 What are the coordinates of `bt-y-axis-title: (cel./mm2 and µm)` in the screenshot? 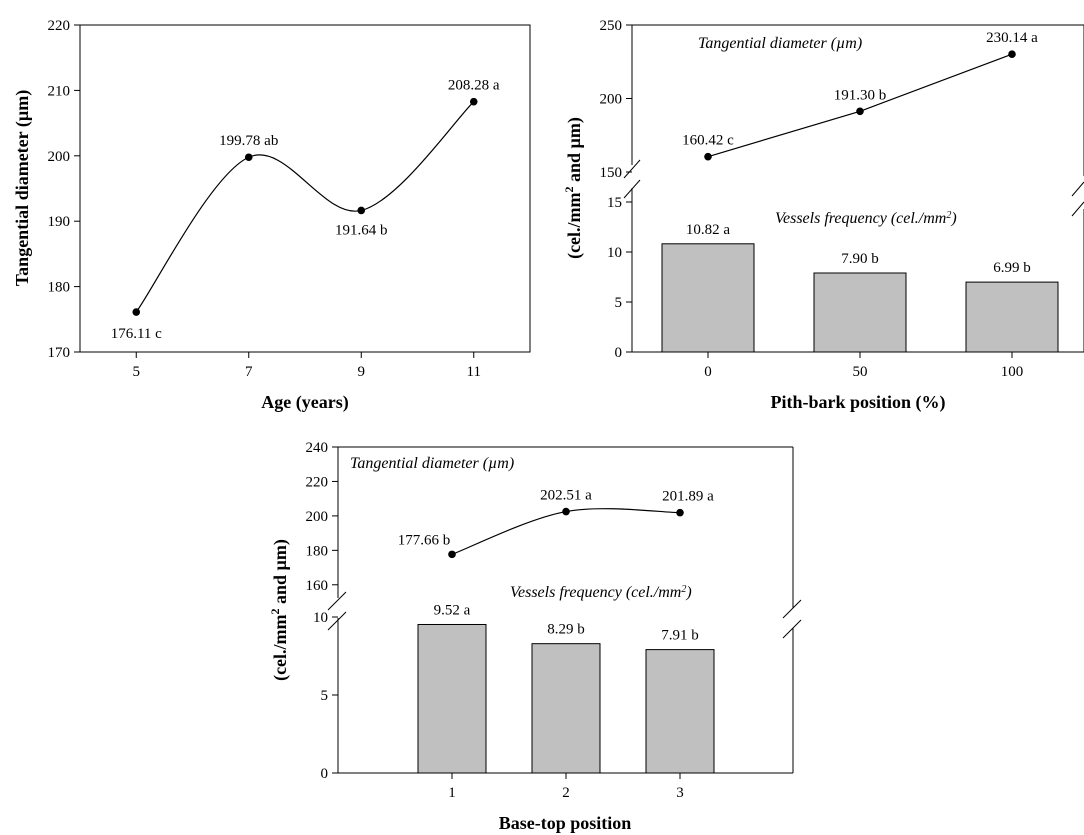 It's located at (279, 610).